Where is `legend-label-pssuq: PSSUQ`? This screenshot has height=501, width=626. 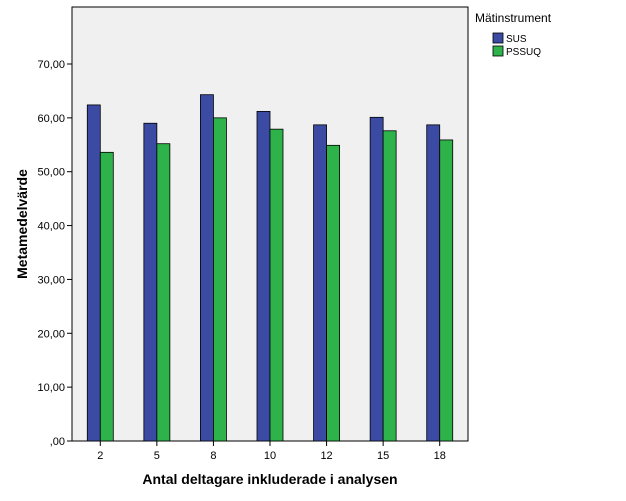
legend-label-pssuq: PSSUQ is located at coordinates (523, 52).